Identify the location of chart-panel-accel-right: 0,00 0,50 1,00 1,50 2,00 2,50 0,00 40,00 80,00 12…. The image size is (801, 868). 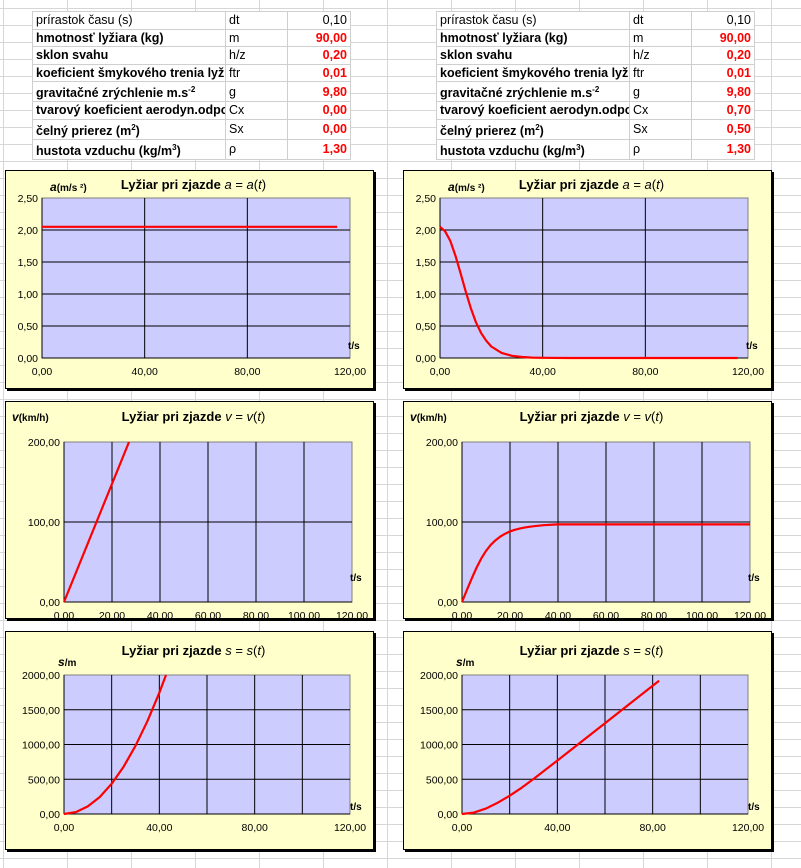
(587, 279).